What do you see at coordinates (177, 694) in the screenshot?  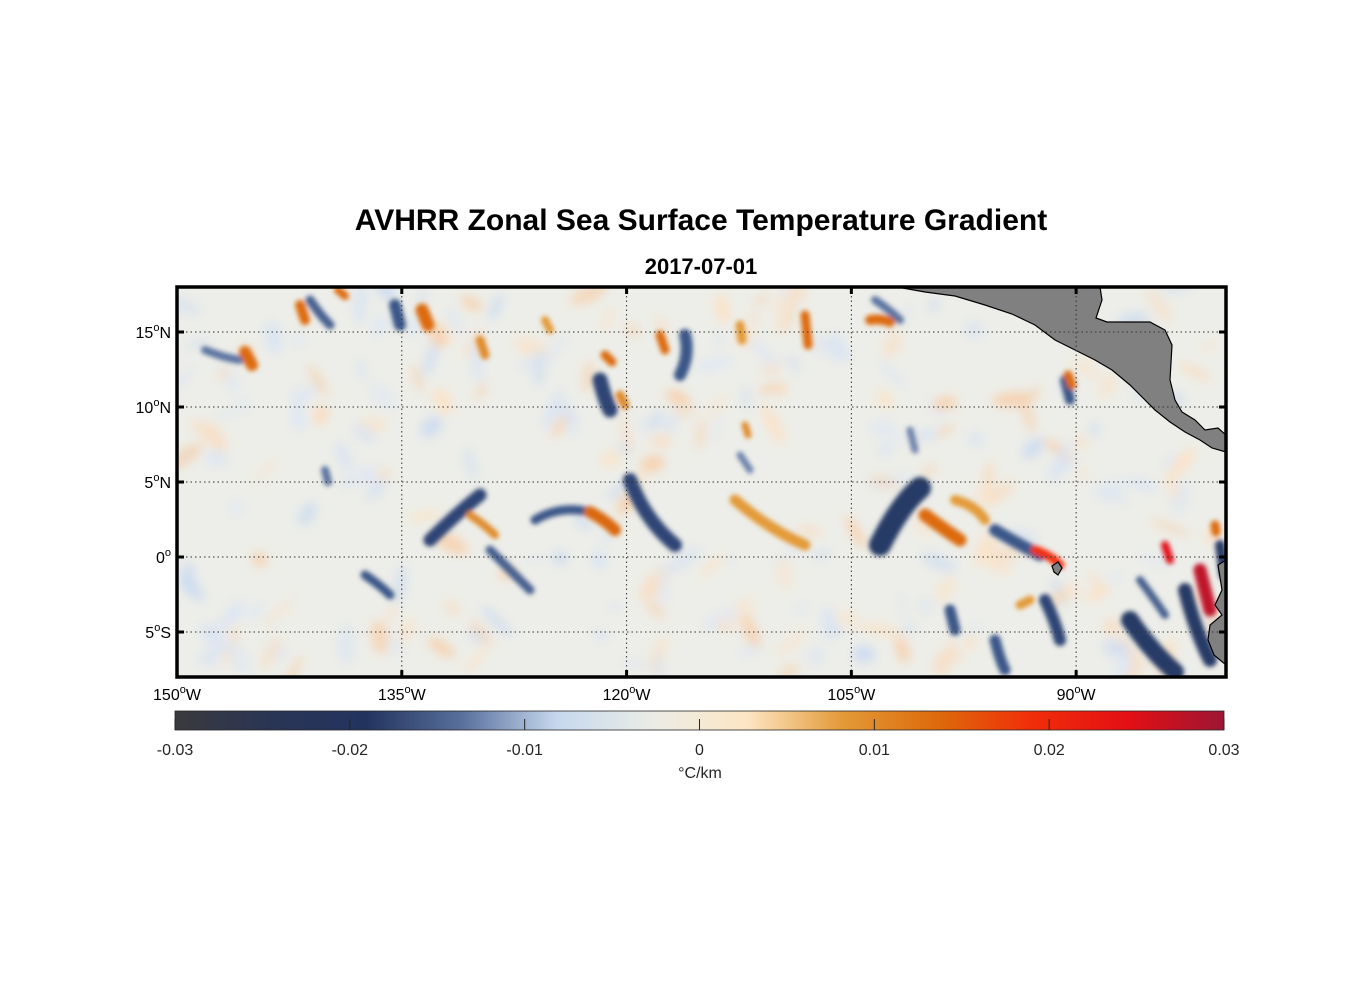 I see `lon-tick-label: 150oW` at bounding box center [177, 694].